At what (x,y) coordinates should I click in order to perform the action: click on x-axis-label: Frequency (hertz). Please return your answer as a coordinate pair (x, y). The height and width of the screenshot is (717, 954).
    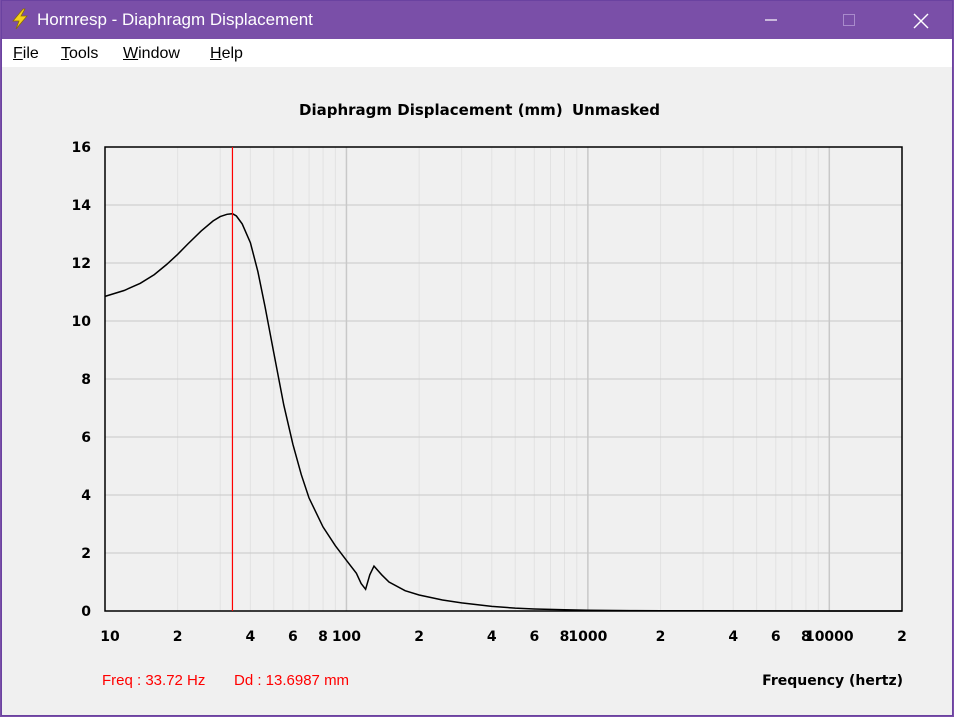
    Looking at the image, I should click on (832, 681).